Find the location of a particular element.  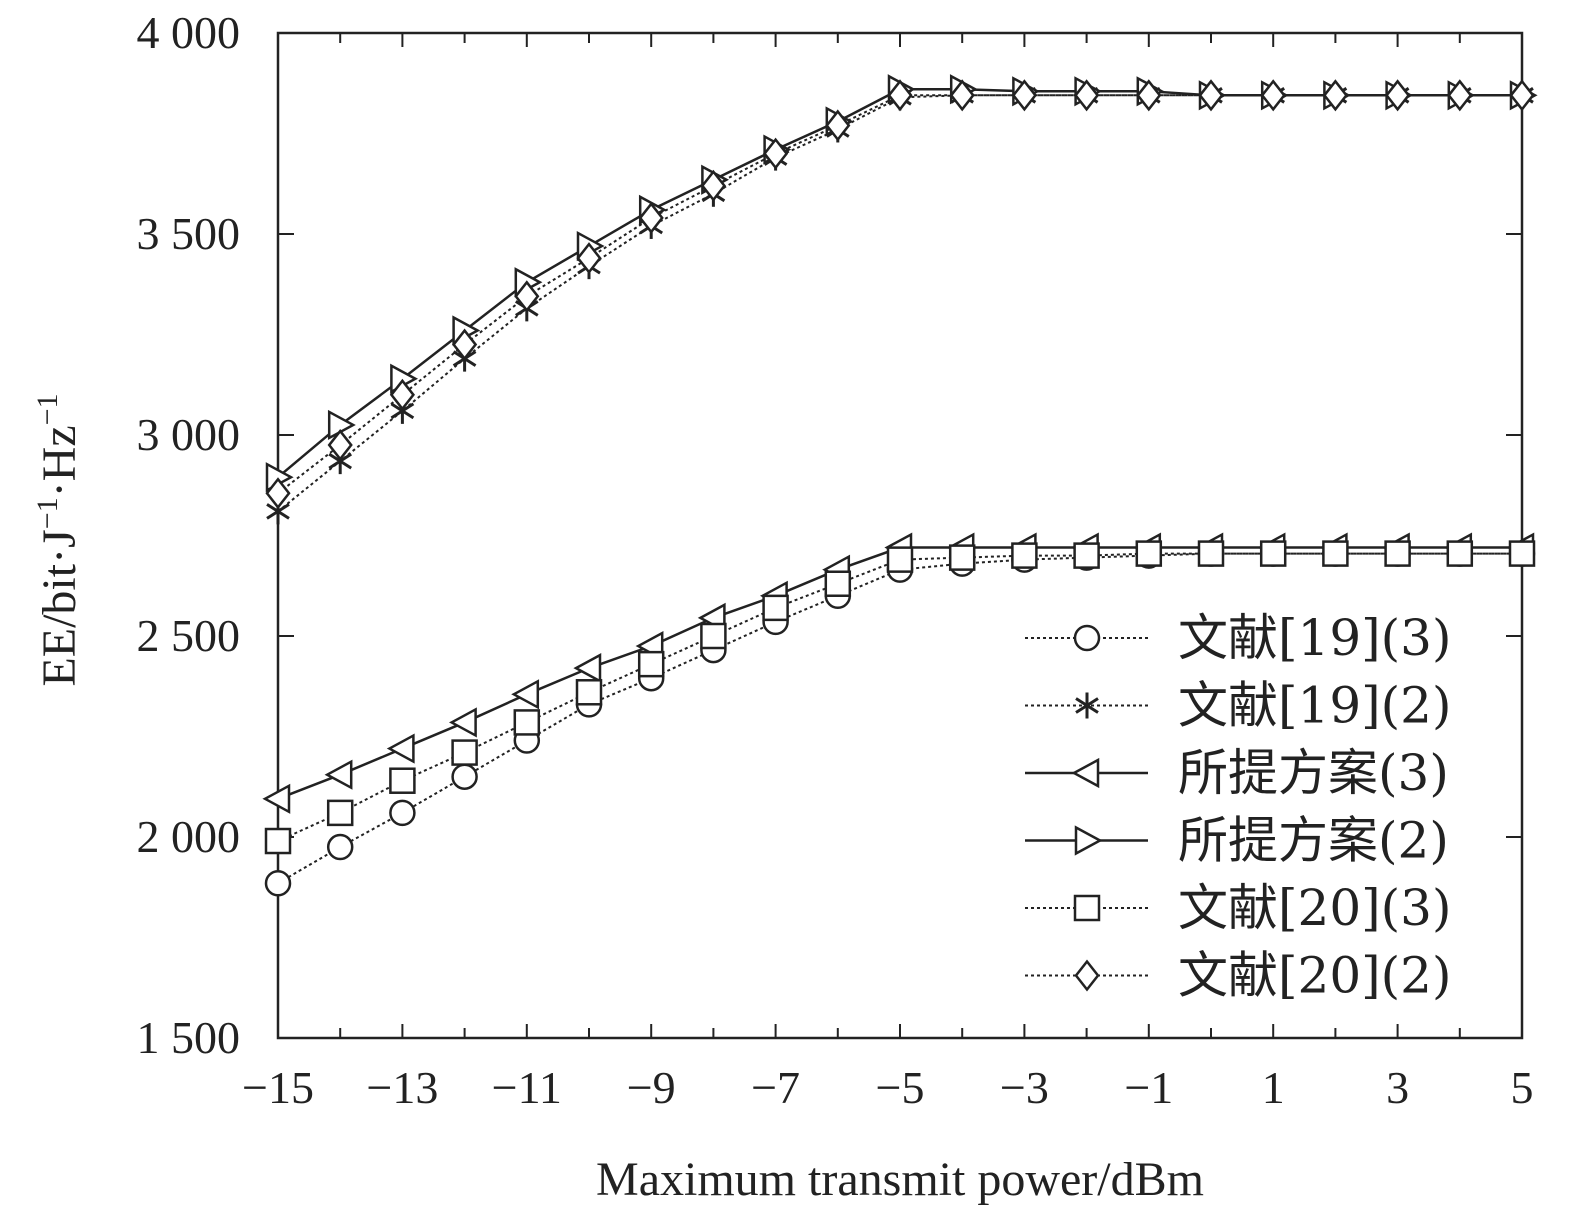

y-tick-label: 3 000 is located at coordinates (189, 434).